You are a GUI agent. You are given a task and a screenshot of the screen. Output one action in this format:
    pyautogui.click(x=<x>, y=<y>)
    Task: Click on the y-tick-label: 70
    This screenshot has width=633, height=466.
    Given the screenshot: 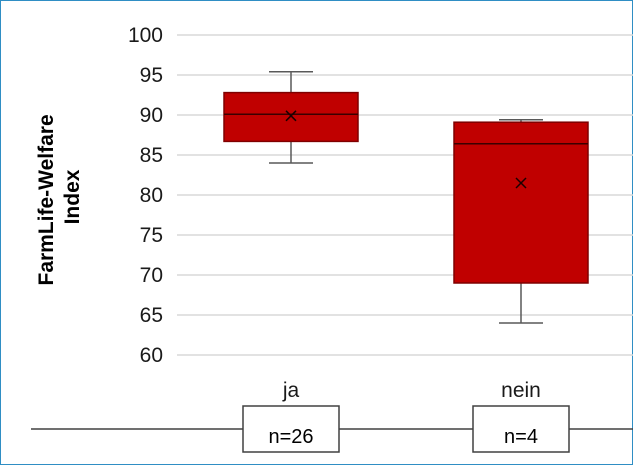 What is the action you would take?
    pyautogui.click(x=151, y=275)
    